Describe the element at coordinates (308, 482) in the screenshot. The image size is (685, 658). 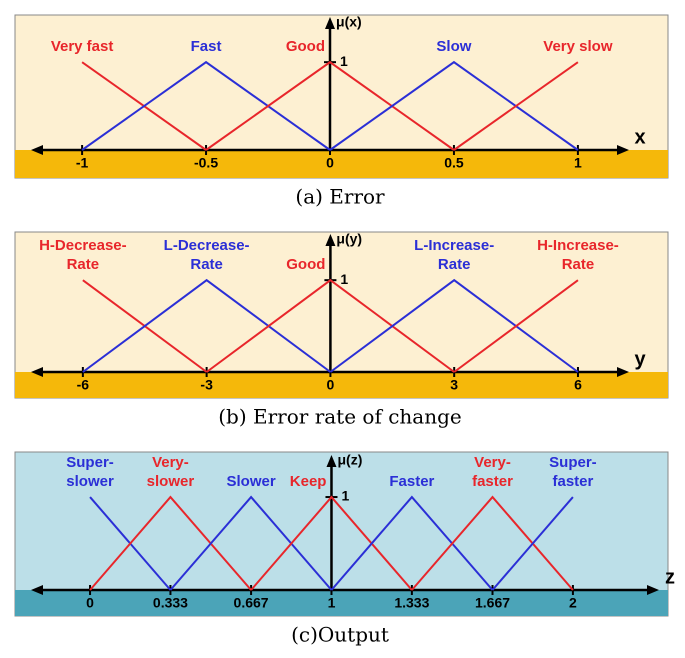
I see `series-label: Keep` at that location.